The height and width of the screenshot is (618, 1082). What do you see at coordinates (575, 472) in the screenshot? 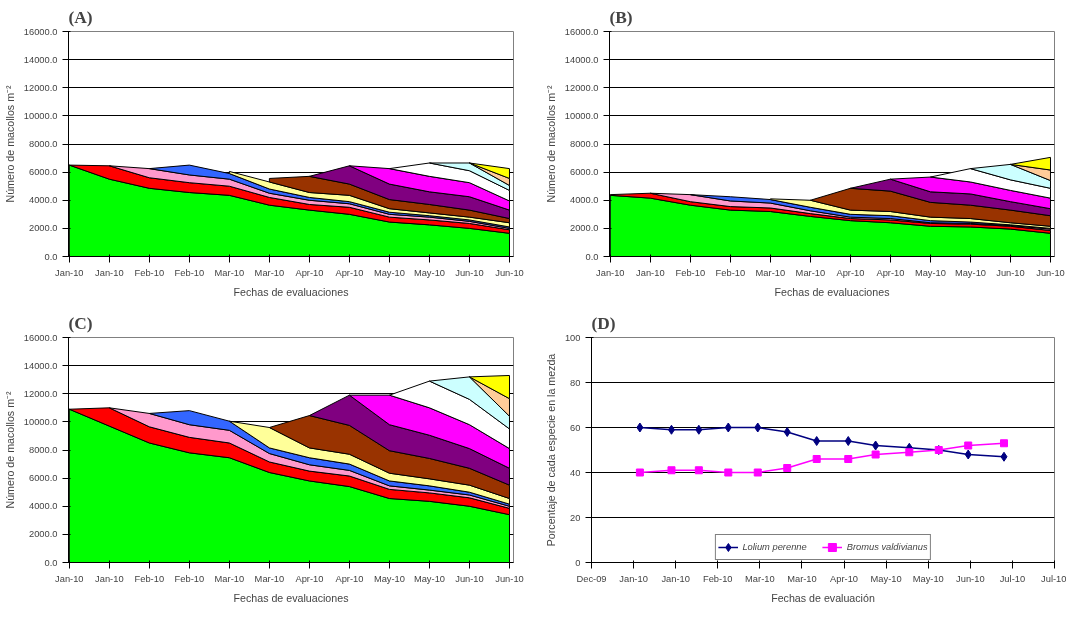
I see `y-tick-label: 40` at bounding box center [575, 472].